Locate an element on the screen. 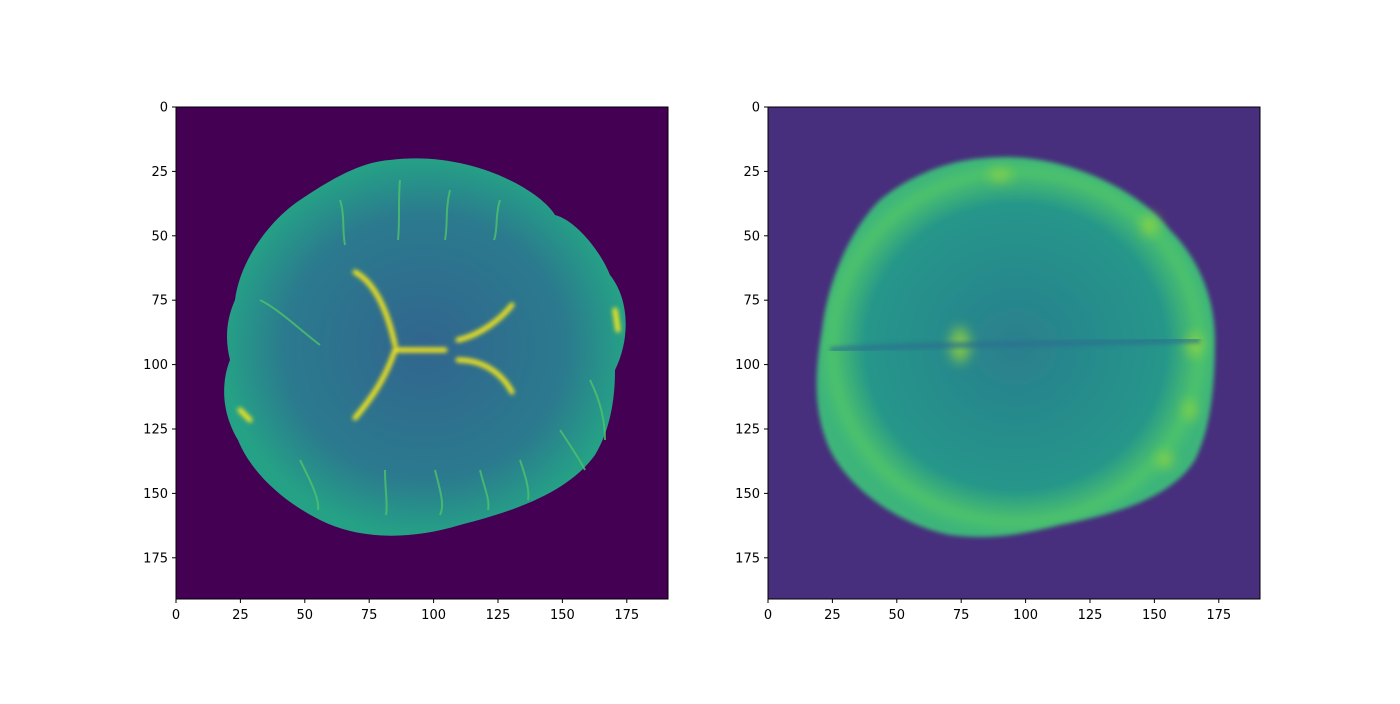 This screenshot has height=704, width=1400. right-x-tick-label: 100 is located at coordinates (1025, 615).